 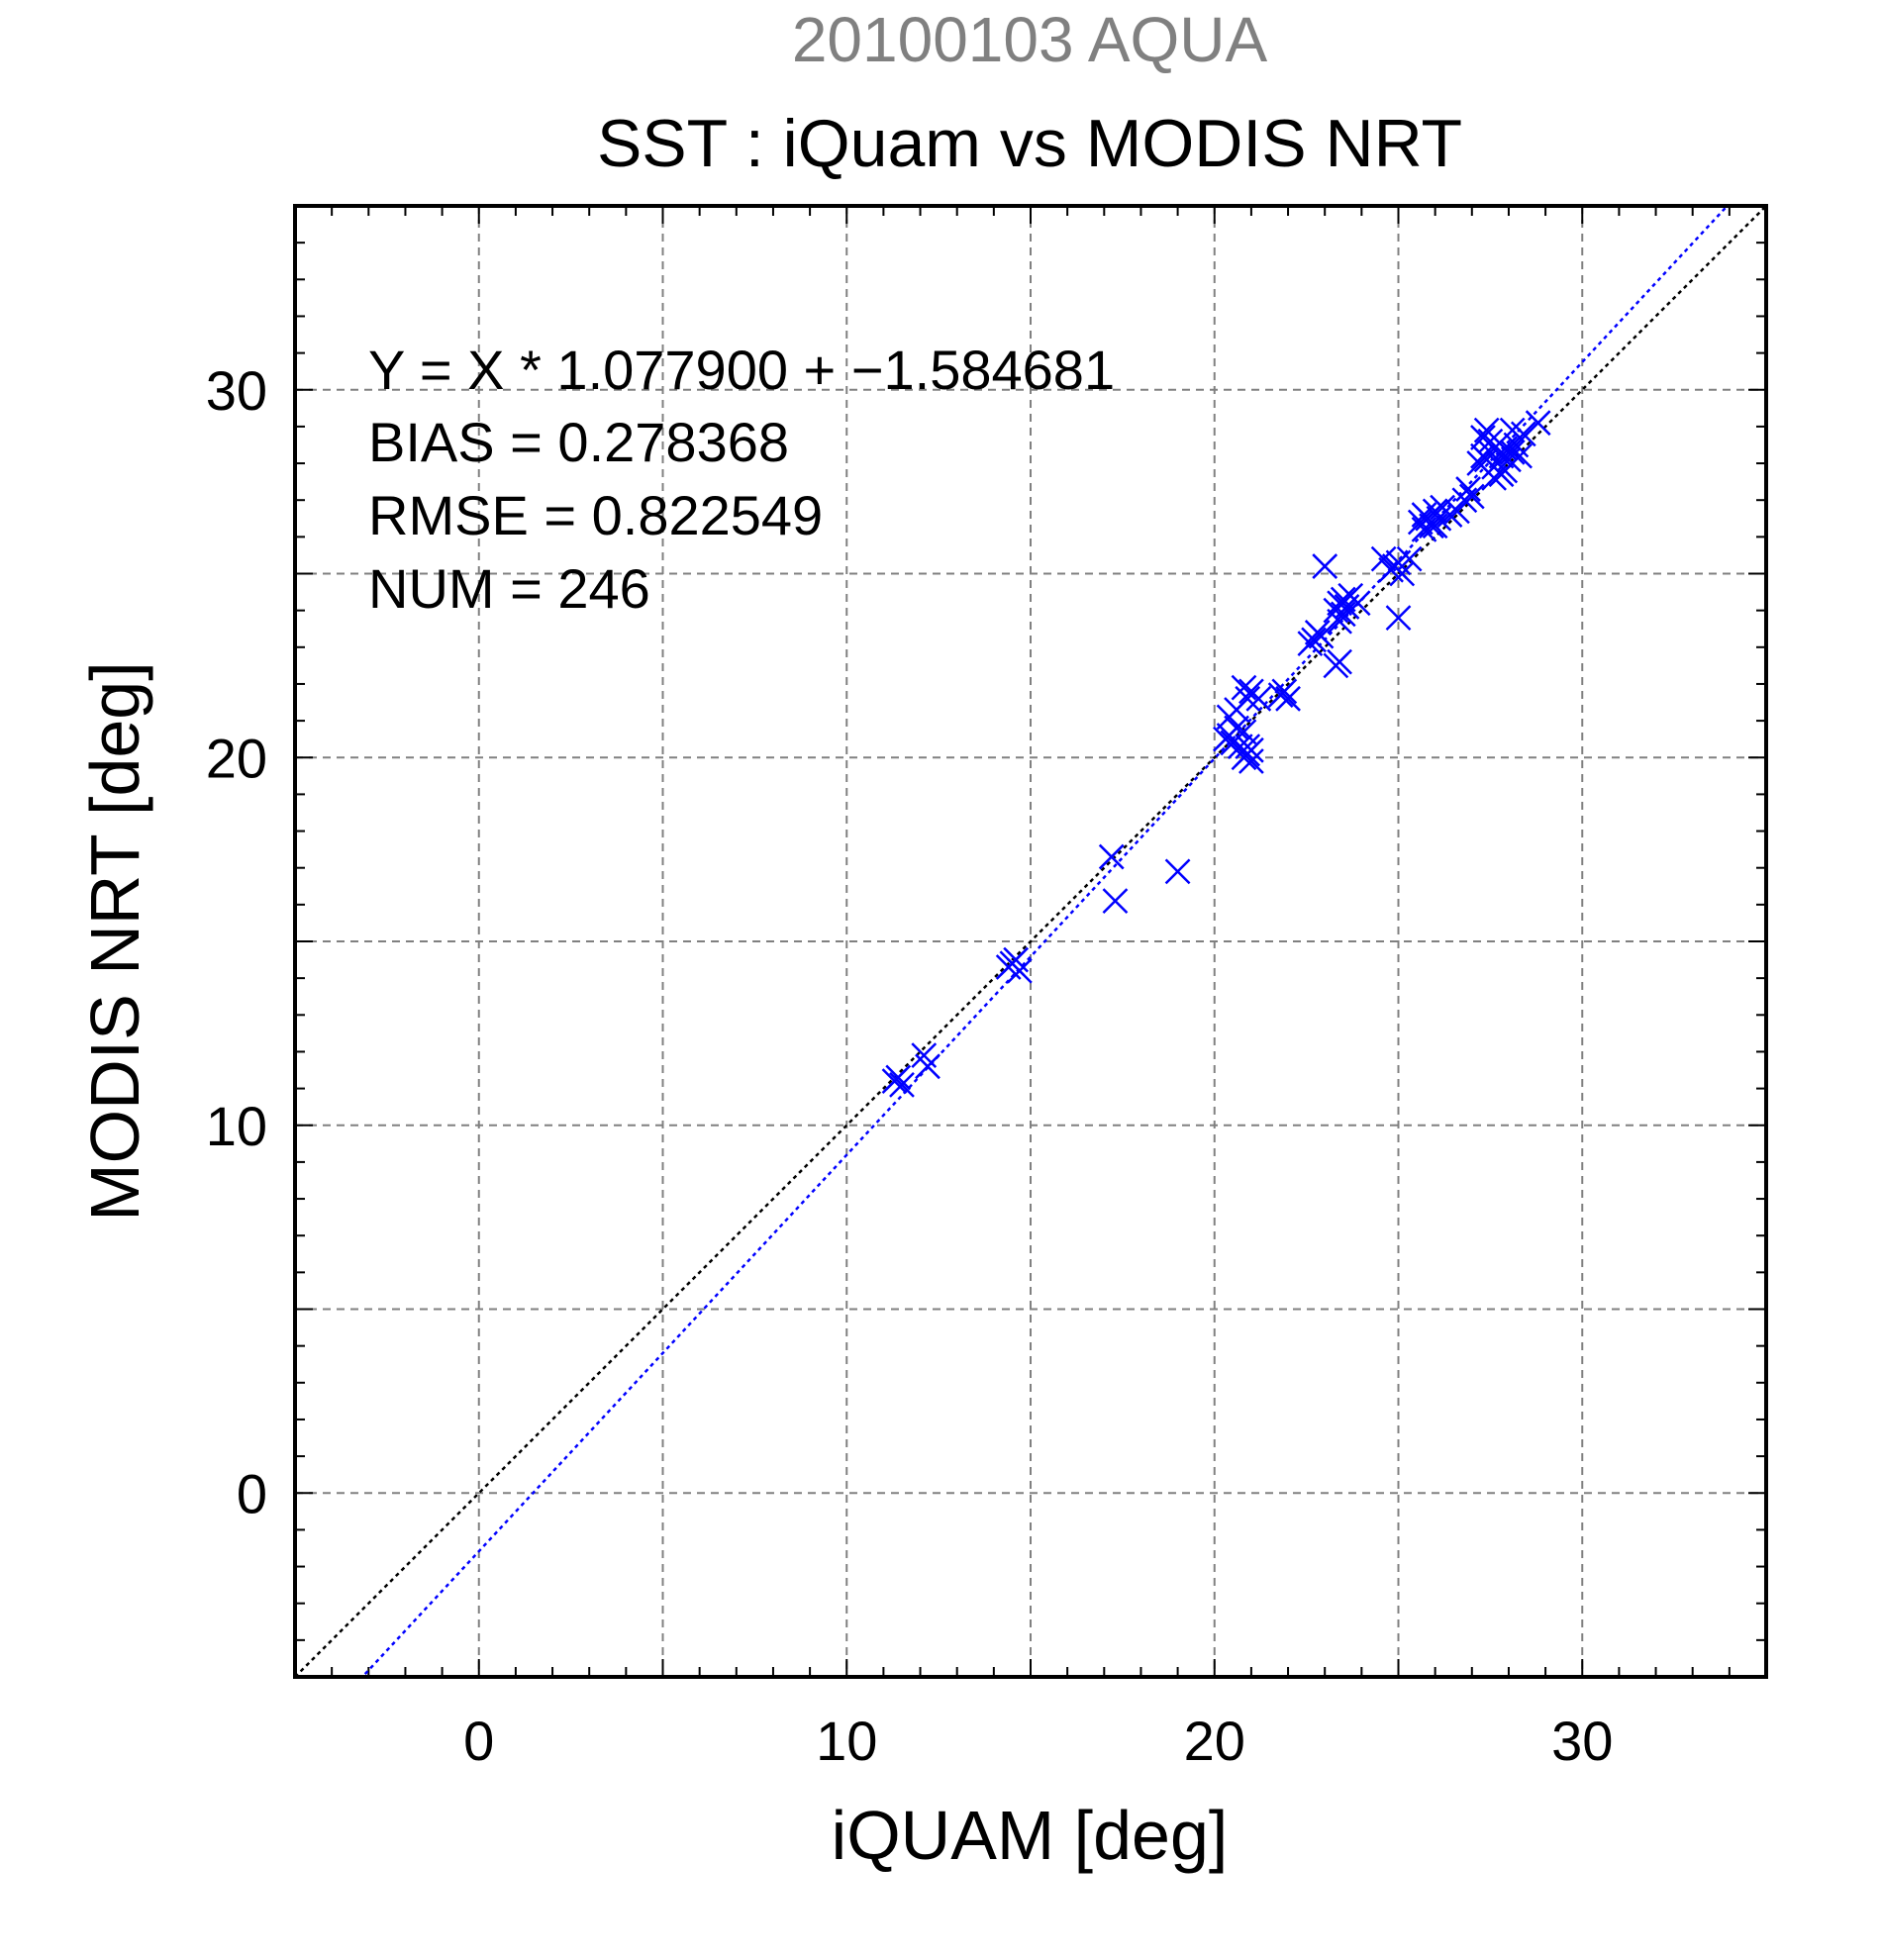 What do you see at coordinates (595, 515) in the screenshot?
I see `rmse-stat: RMSE = 0.822549` at bounding box center [595, 515].